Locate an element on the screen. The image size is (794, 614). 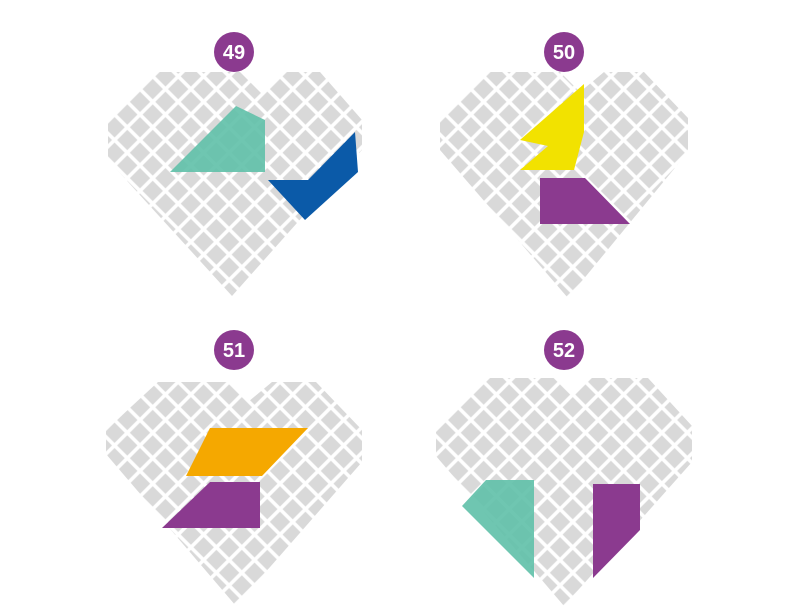
puzzle-number: 49 is located at coordinates (234, 53).